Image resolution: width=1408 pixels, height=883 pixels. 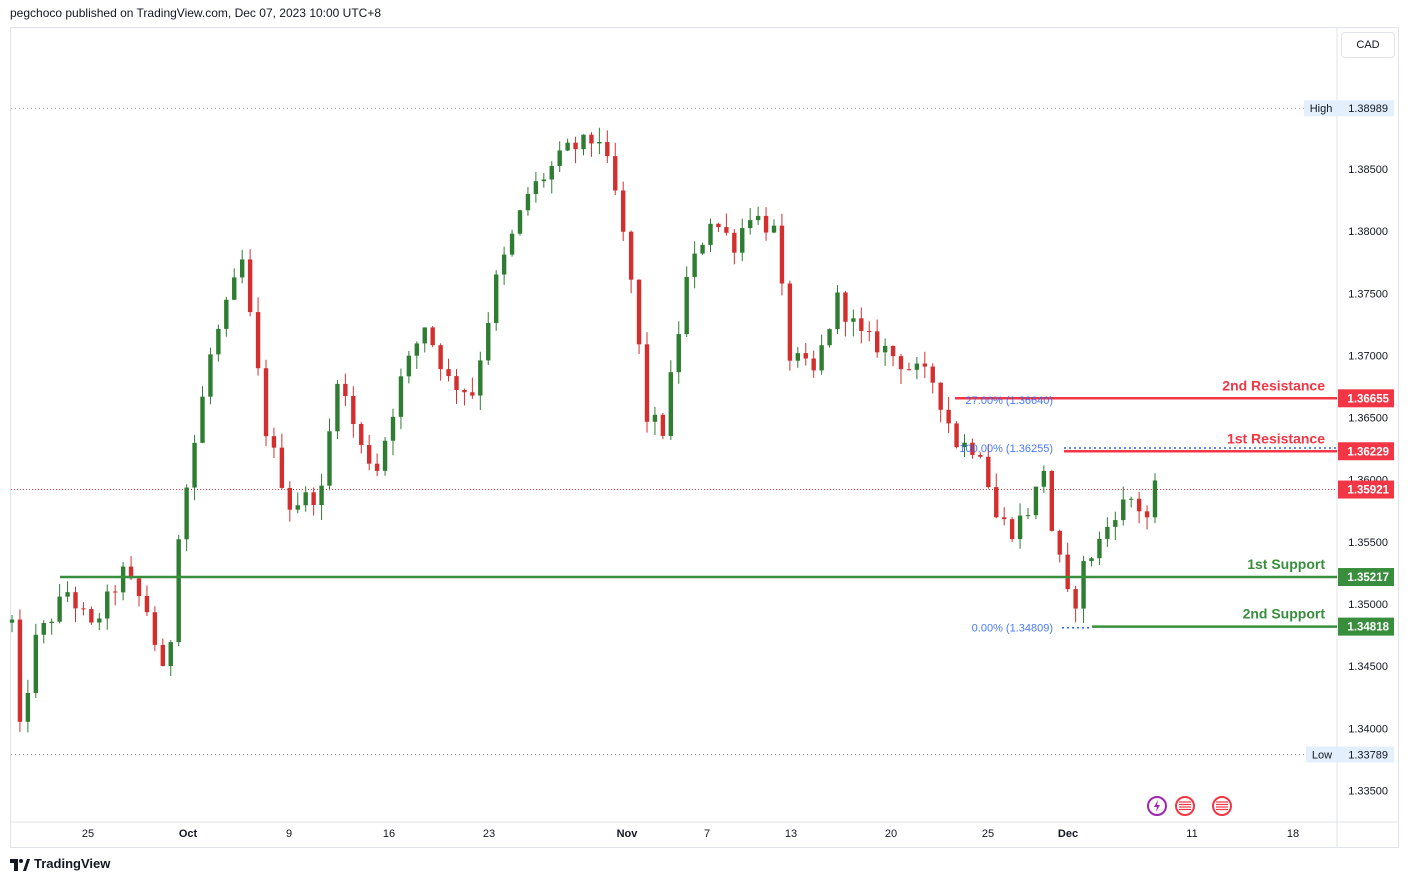 I want to click on fib-label: 0.00% (1.34809), so click(x=1012, y=629).